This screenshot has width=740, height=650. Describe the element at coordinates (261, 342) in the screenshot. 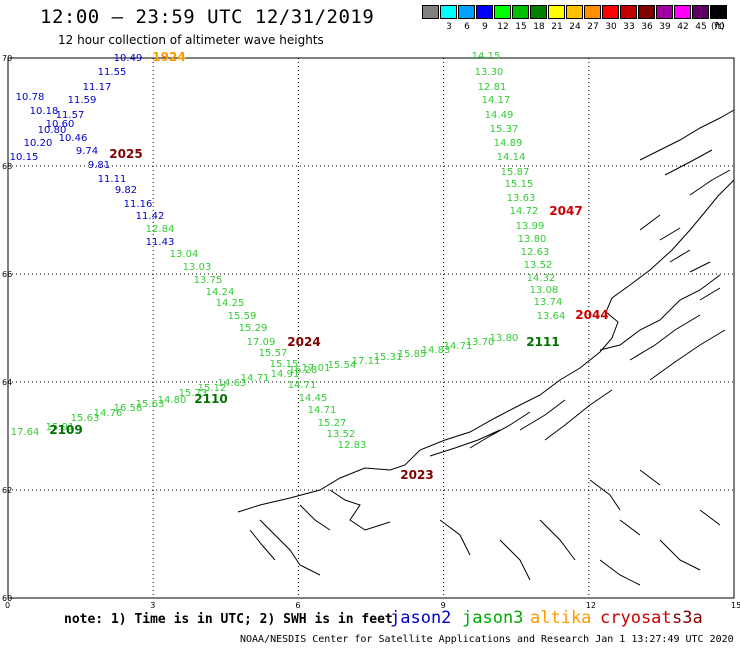

I see `wave-height-value: 17.09` at that location.